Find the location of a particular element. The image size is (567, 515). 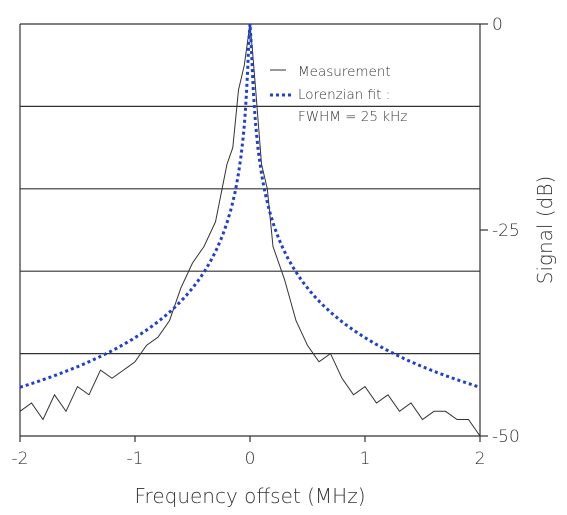

x-tick-label: 1 is located at coordinates (365, 459).